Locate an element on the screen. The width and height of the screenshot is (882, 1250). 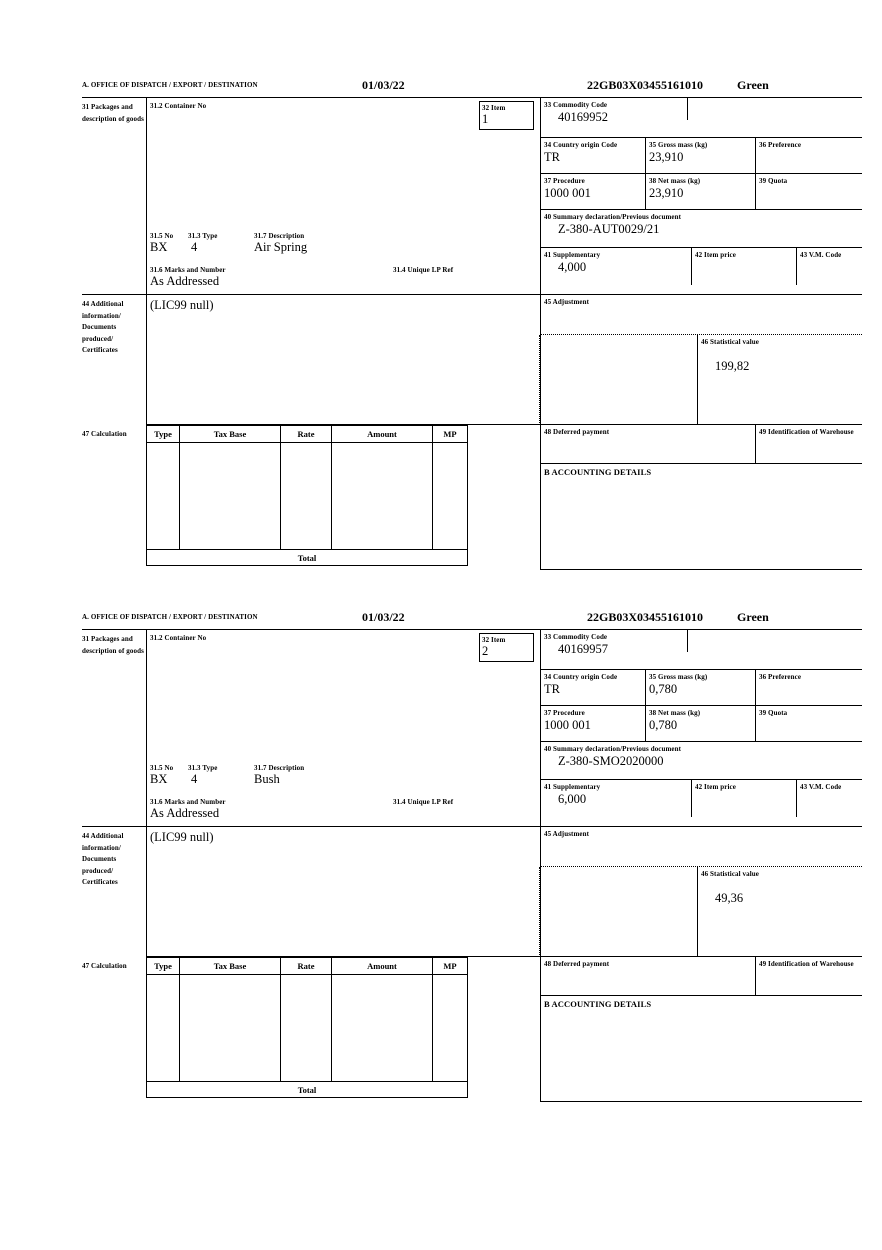
box-33-label: 33 Commodity Code is located at coordinates (576, 637).